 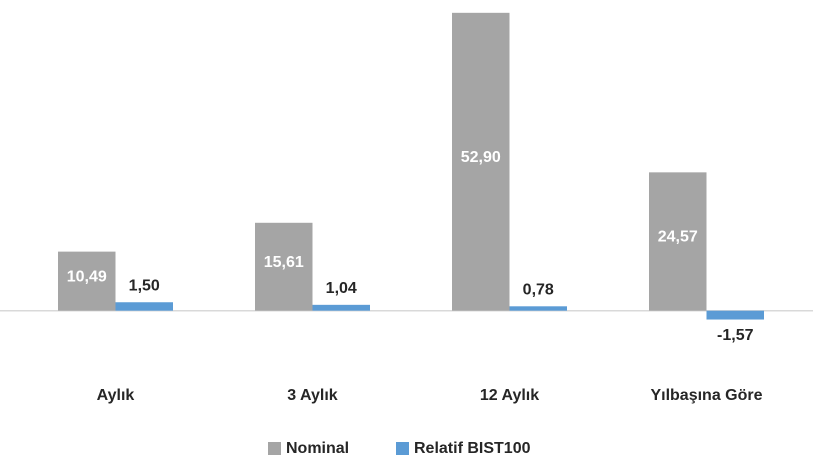 What do you see at coordinates (116, 395) in the screenshot?
I see `x-tick-label: Aylık` at bounding box center [116, 395].